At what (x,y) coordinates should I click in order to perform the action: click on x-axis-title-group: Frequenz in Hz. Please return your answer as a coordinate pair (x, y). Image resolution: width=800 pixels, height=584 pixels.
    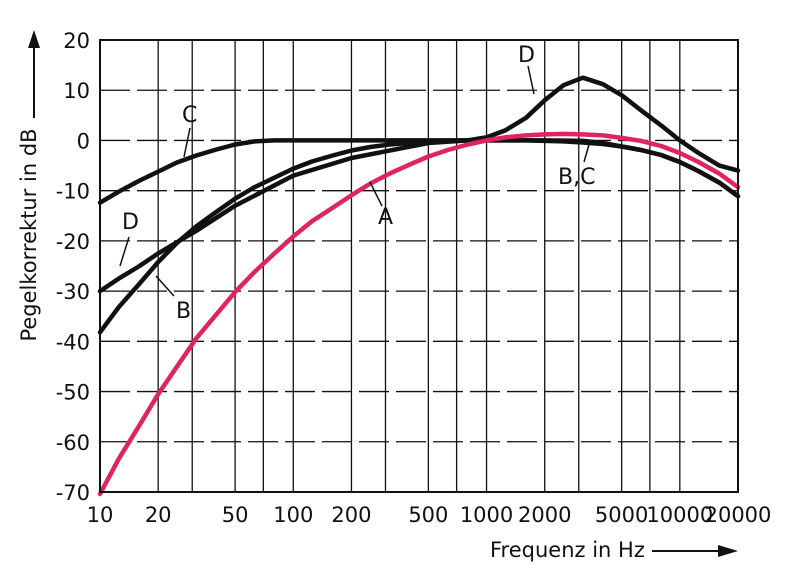
    Looking at the image, I should click on (614, 550).